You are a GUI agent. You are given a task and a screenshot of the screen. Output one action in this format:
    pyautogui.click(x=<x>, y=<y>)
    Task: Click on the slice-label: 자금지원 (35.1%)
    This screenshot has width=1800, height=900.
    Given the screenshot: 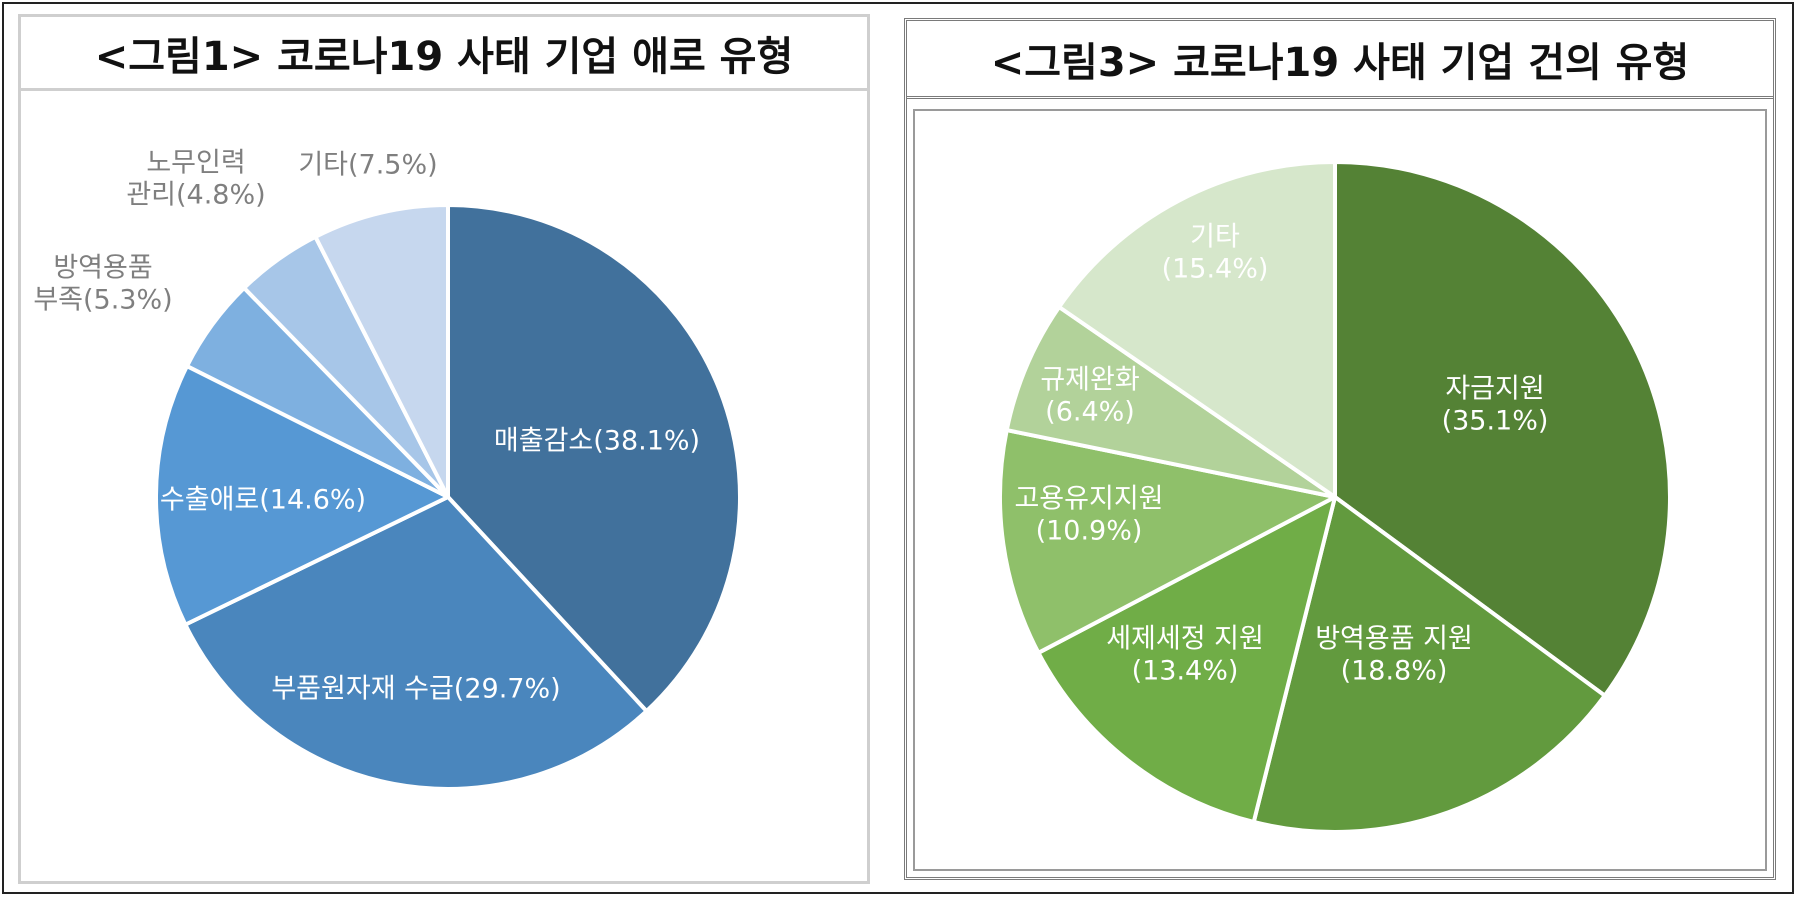 What is the action you would take?
    pyautogui.click(x=1495, y=404)
    